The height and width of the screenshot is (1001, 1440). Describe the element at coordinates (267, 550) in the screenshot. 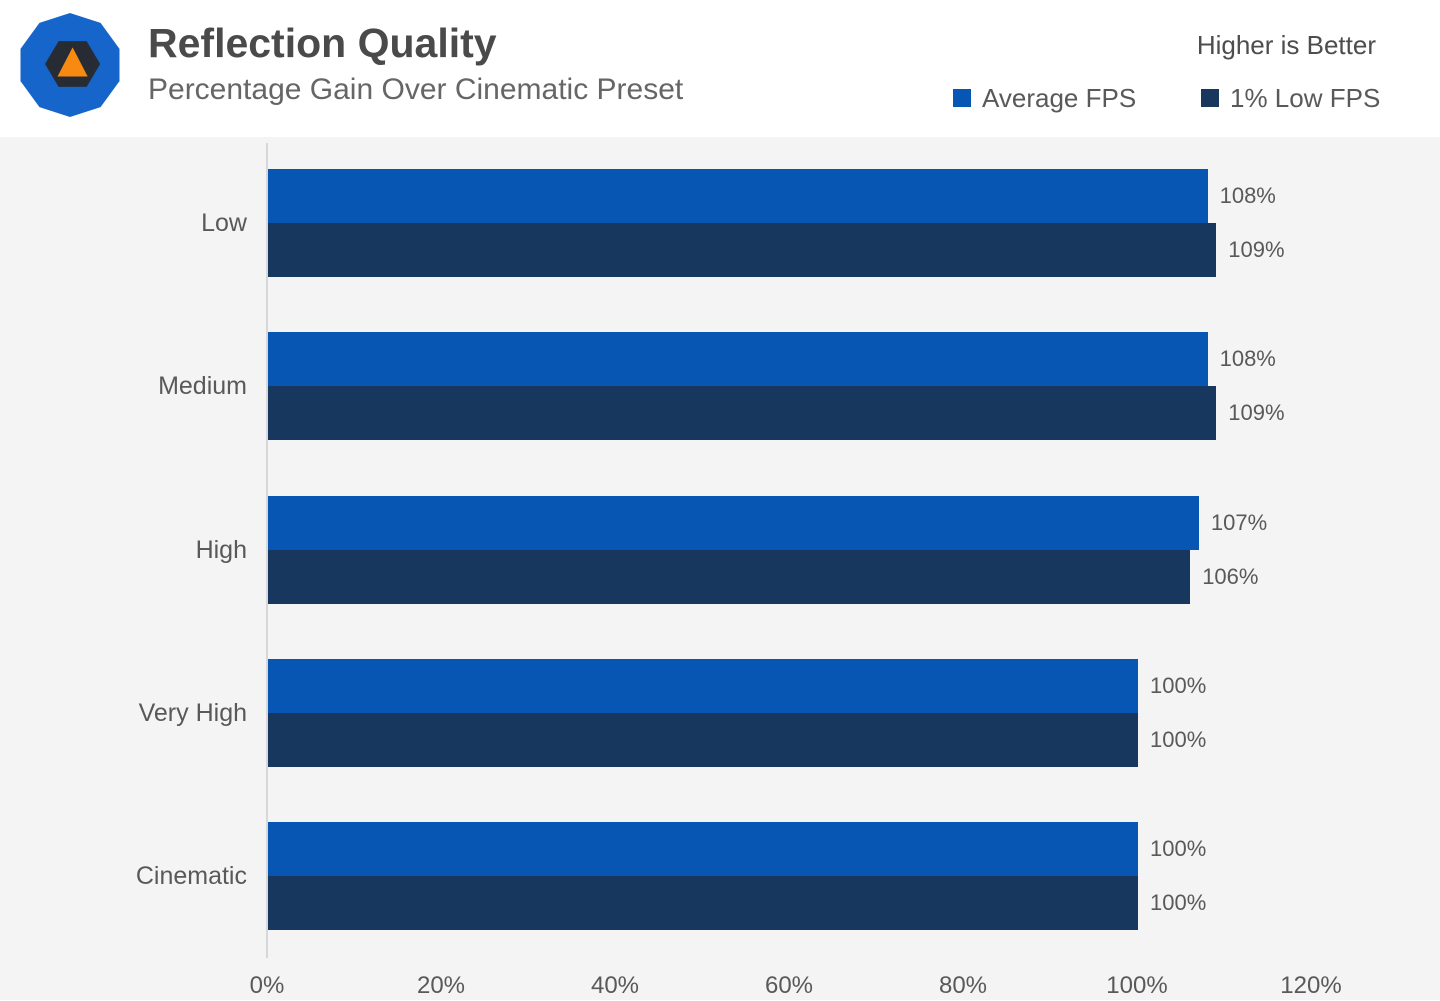

I see `y-axis-line` at that location.